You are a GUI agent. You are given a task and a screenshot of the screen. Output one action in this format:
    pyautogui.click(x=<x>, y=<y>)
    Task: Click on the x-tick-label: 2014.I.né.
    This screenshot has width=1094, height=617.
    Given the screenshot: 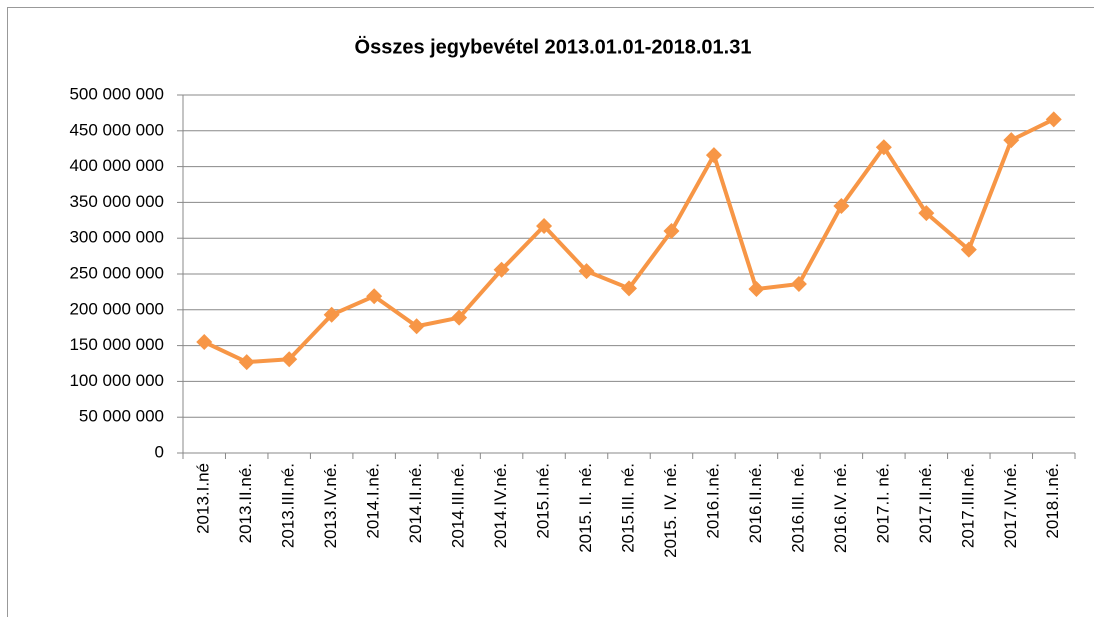 What is the action you would take?
    pyautogui.click(x=373, y=501)
    